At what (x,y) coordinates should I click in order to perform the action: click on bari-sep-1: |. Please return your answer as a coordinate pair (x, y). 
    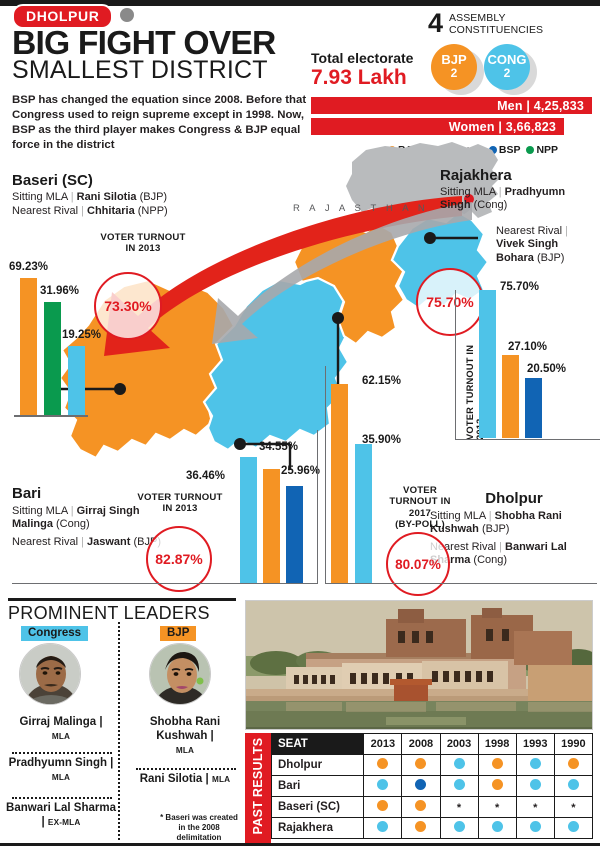
    Looking at the image, I should click on (72, 511).